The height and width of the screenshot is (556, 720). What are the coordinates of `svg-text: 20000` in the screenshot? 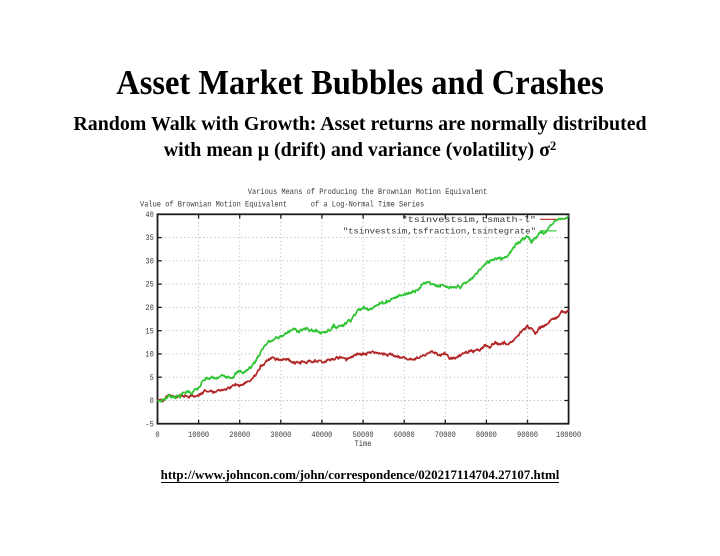 It's located at (239, 435).